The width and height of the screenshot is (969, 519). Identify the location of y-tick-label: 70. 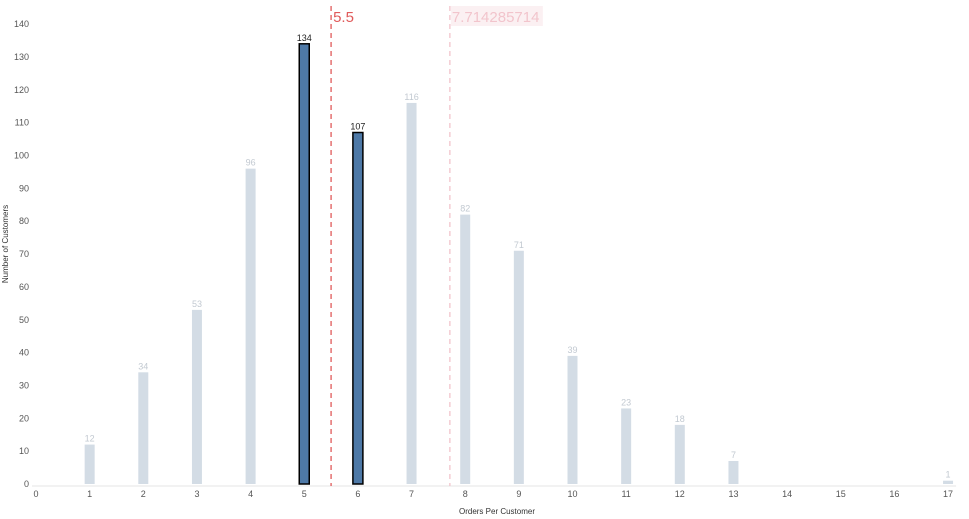
(24, 254).